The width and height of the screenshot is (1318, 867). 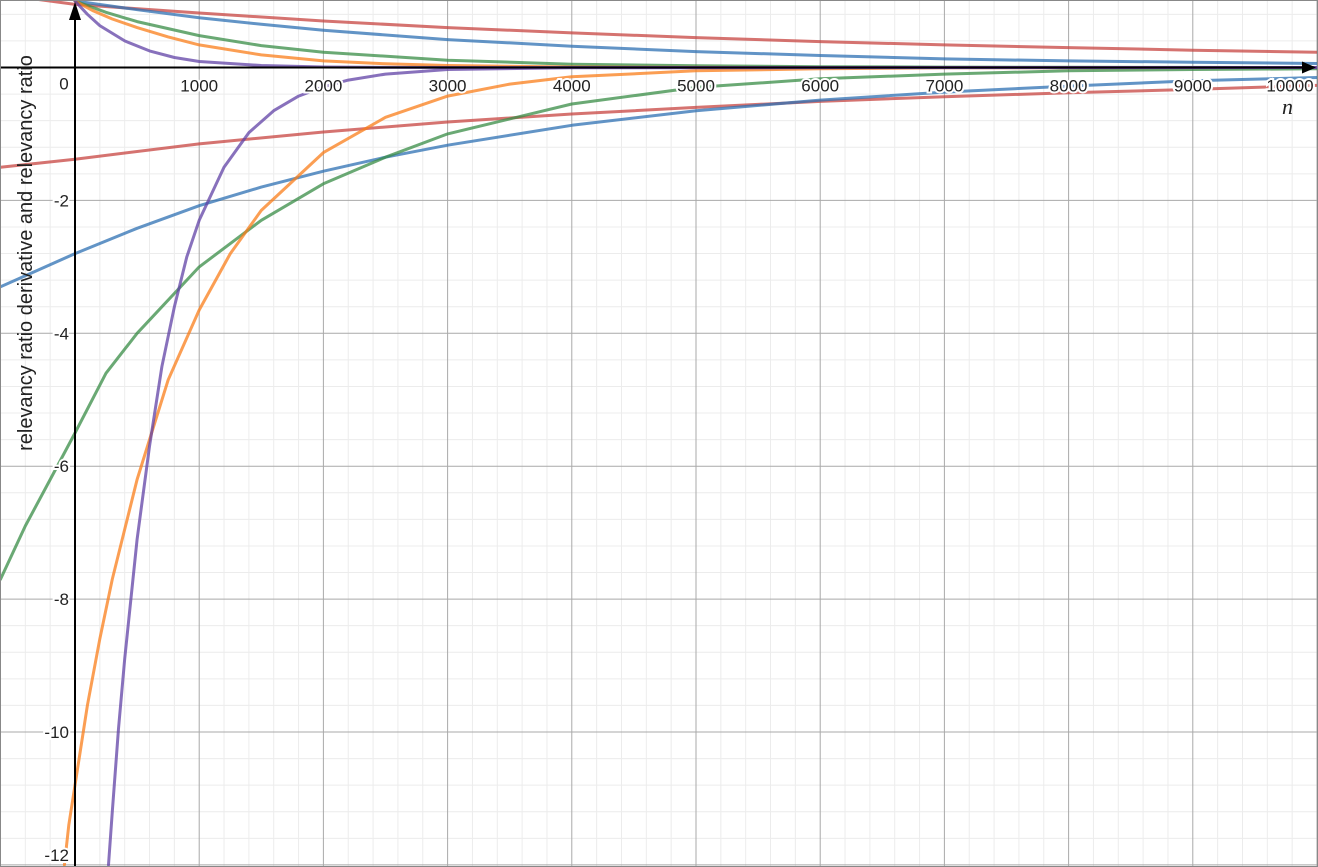 What do you see at coordinates (61, 466) in the screenshot?
I see `y-tick-label: -6` at bounding box center [61, 466].